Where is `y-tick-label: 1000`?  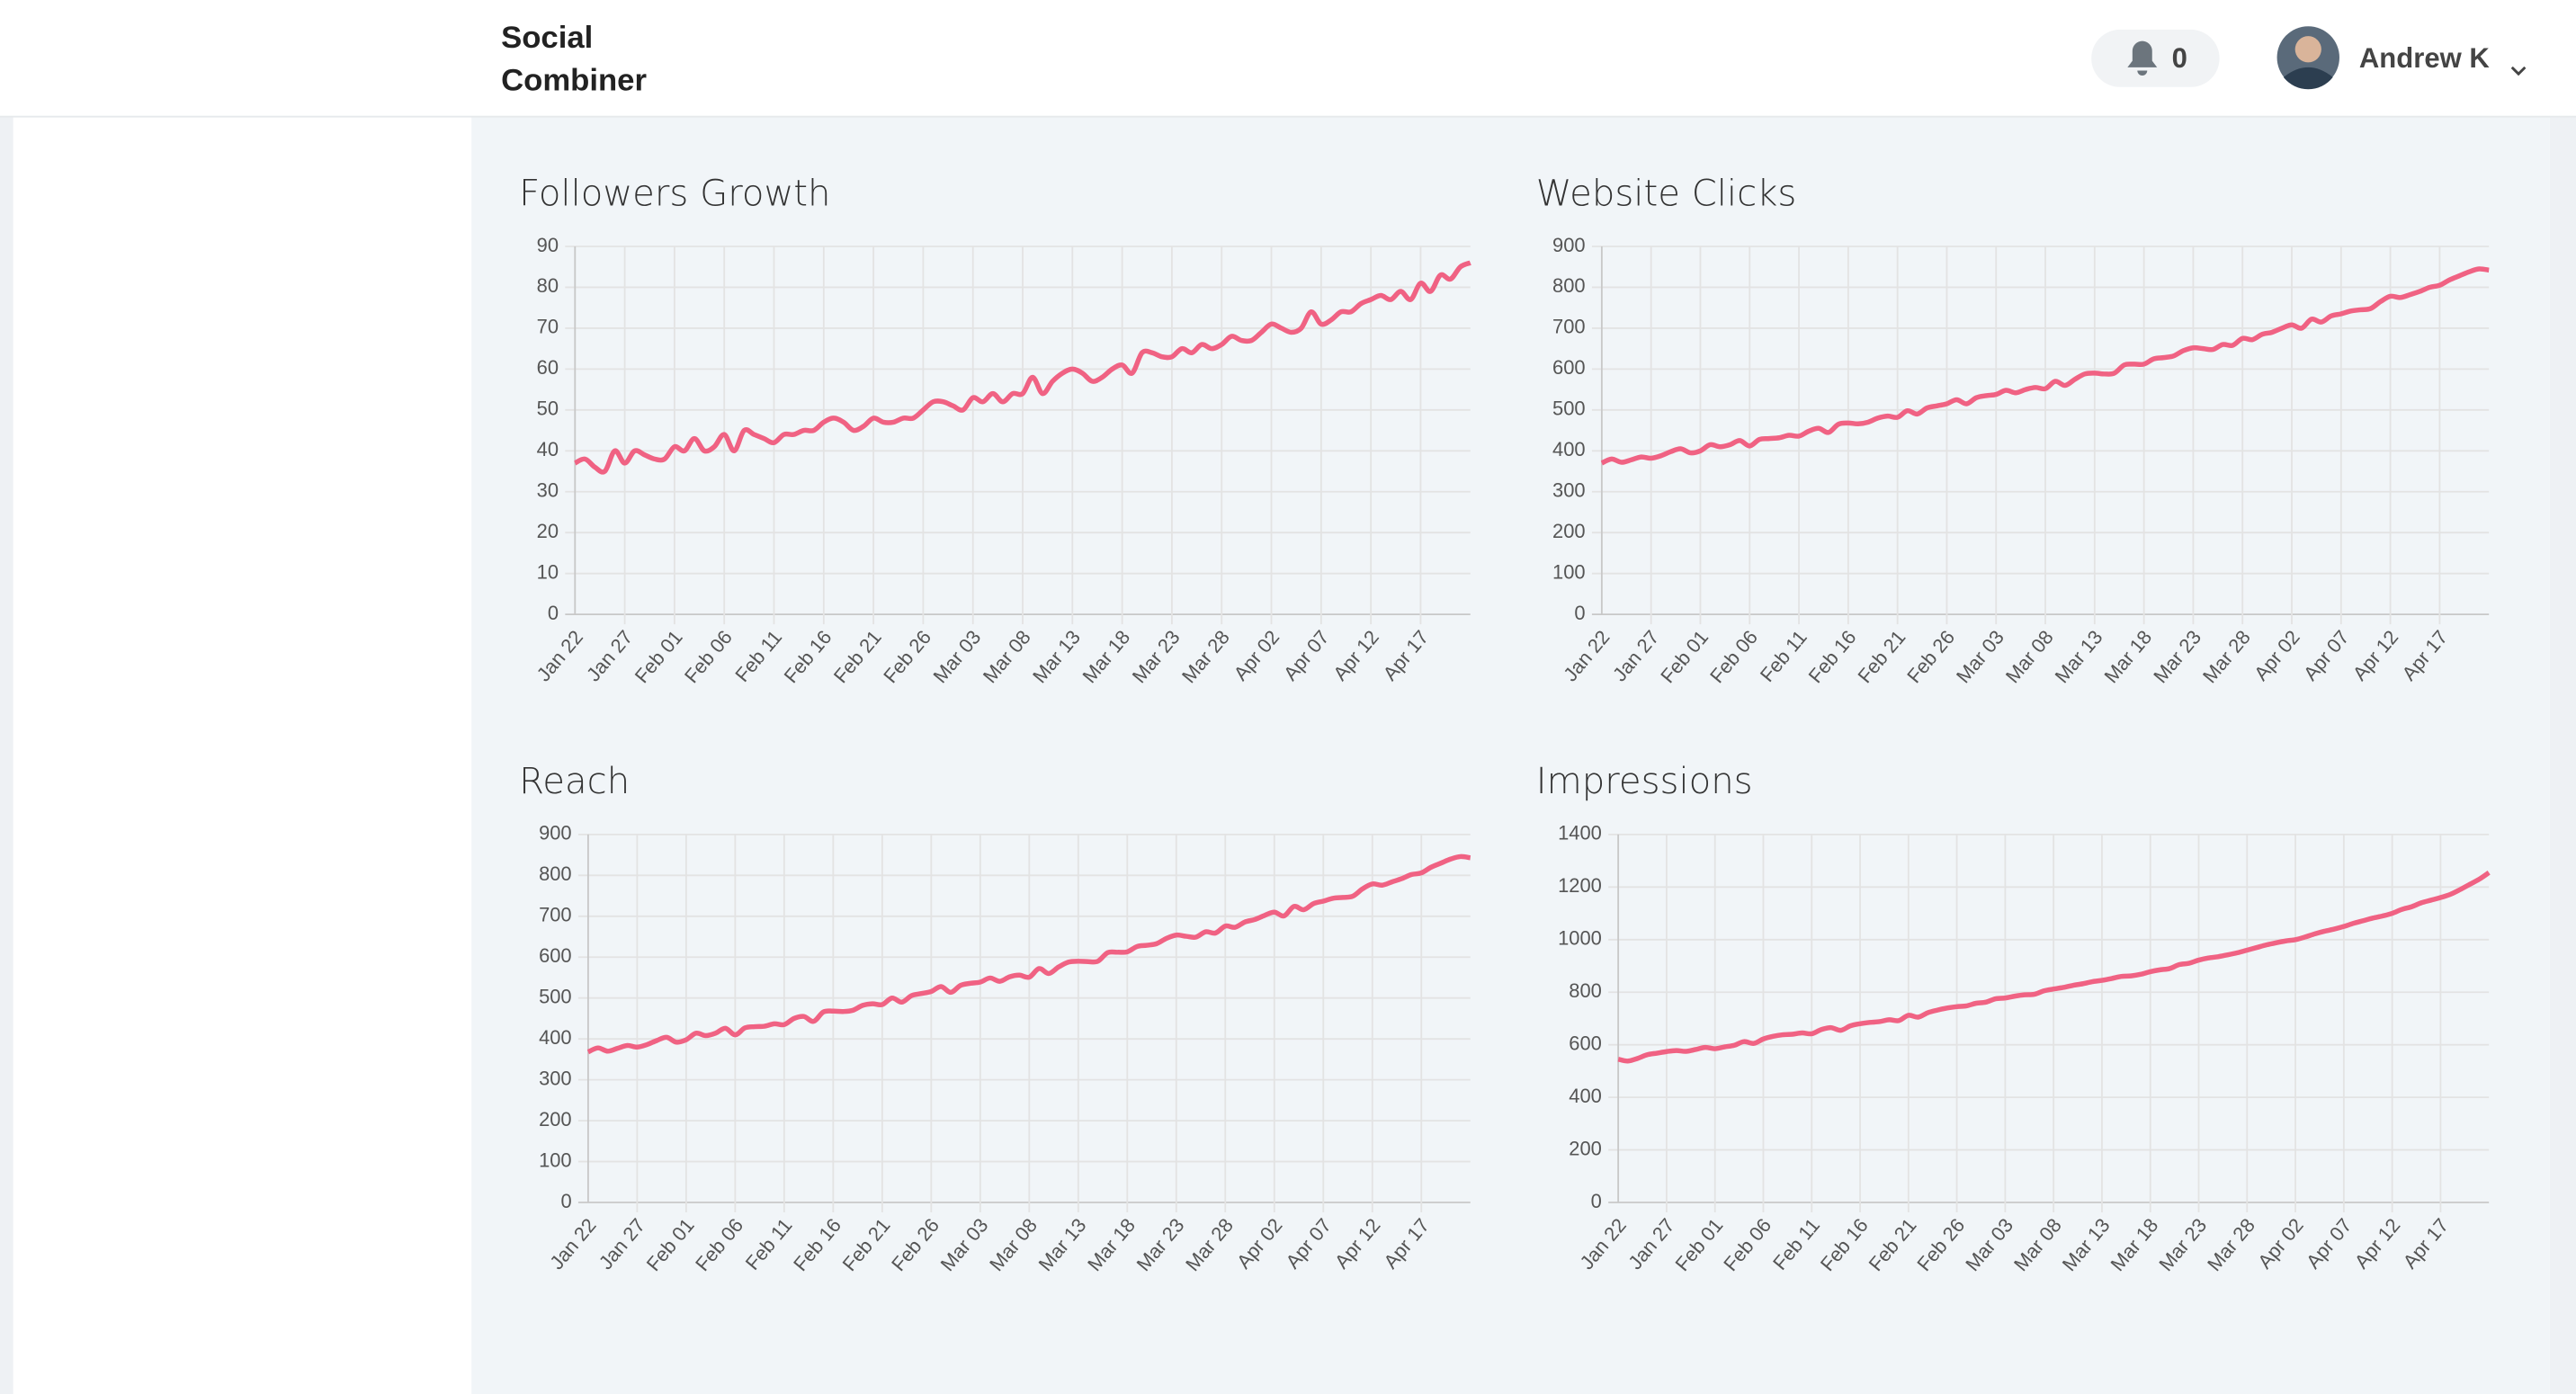
y-tick-label: 1000 is located at coordinates (1580, 938).